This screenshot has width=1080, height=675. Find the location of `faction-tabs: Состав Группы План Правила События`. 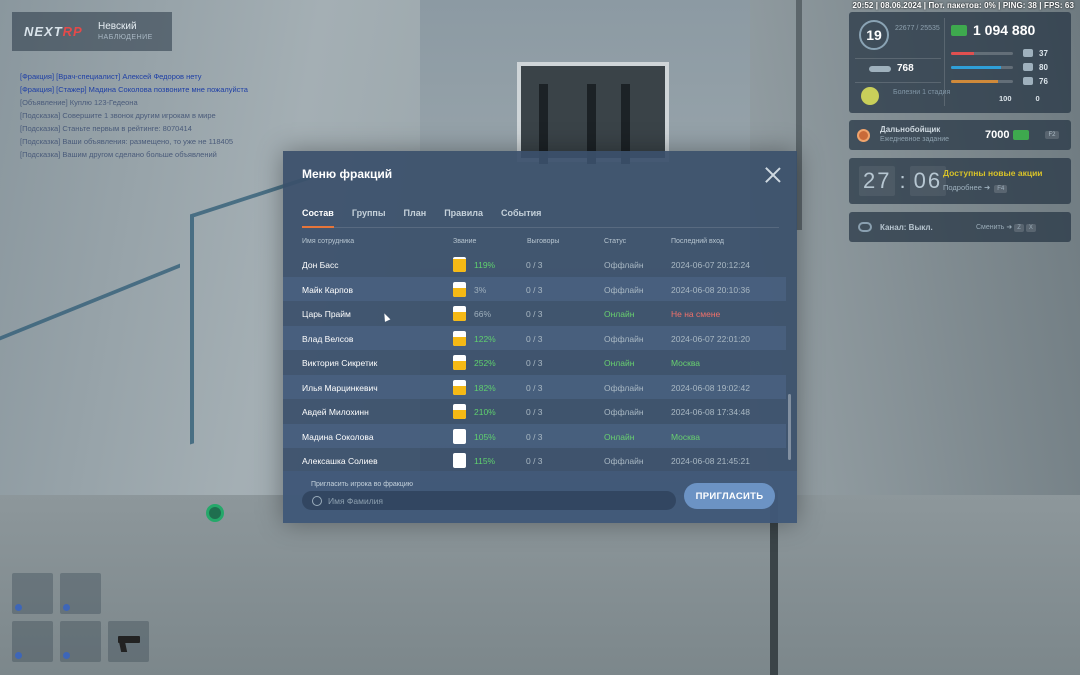

faction-tabs: Состав Группы План Правила События is located at coordinates (540, 218).